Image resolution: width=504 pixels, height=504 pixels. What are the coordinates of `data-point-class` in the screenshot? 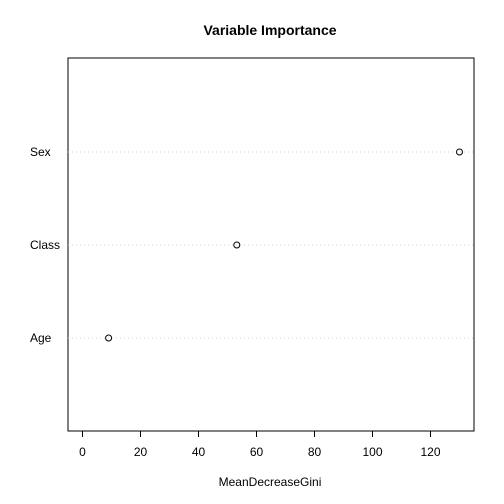 It's located at (237, 245).